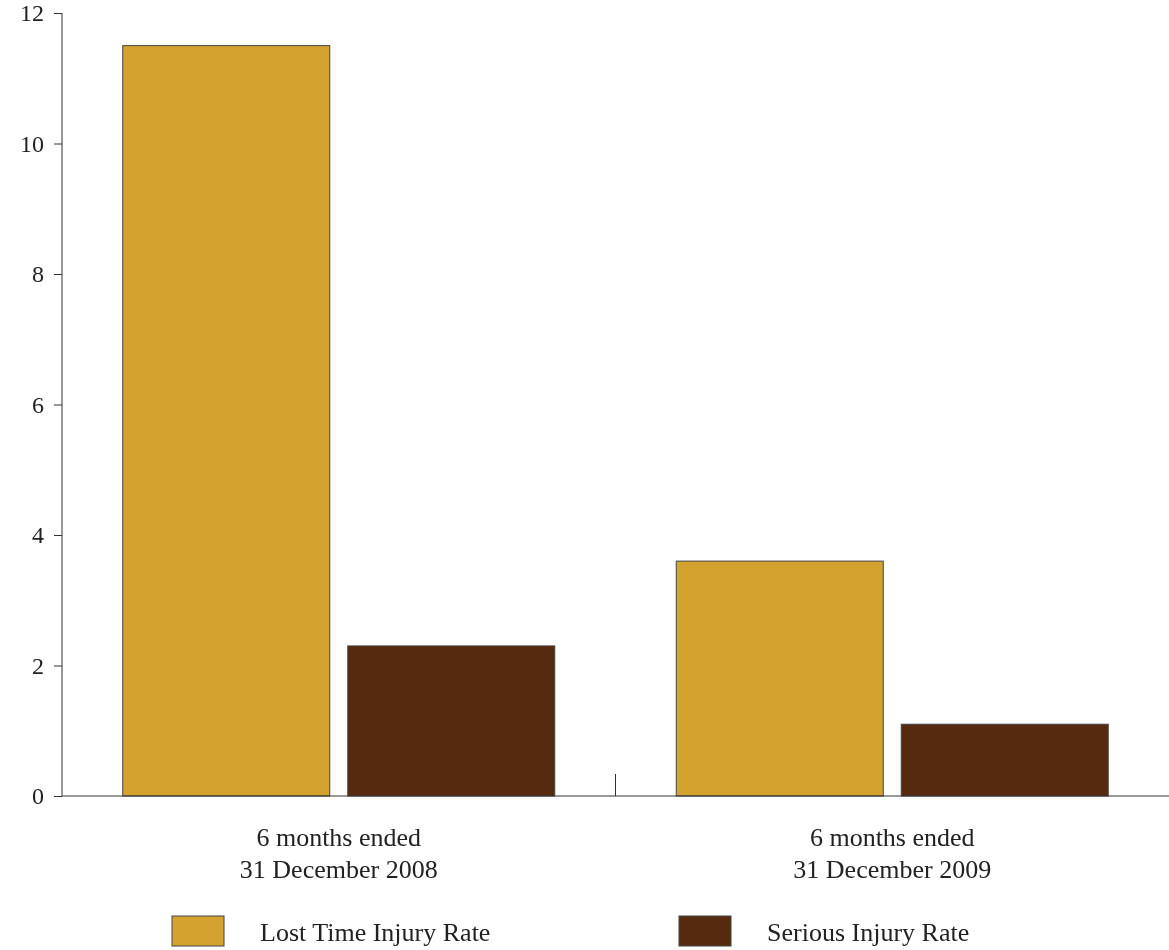  I want to click on legend-label: Lost Time Injury Rate, so click(375, 932).